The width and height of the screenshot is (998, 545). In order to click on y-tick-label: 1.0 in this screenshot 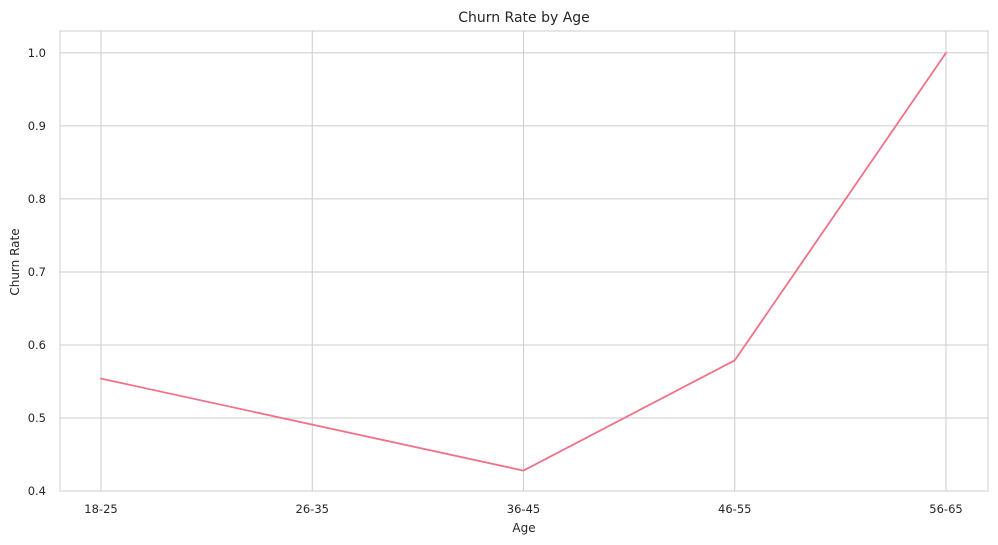, I will do `click(37, 53)`.